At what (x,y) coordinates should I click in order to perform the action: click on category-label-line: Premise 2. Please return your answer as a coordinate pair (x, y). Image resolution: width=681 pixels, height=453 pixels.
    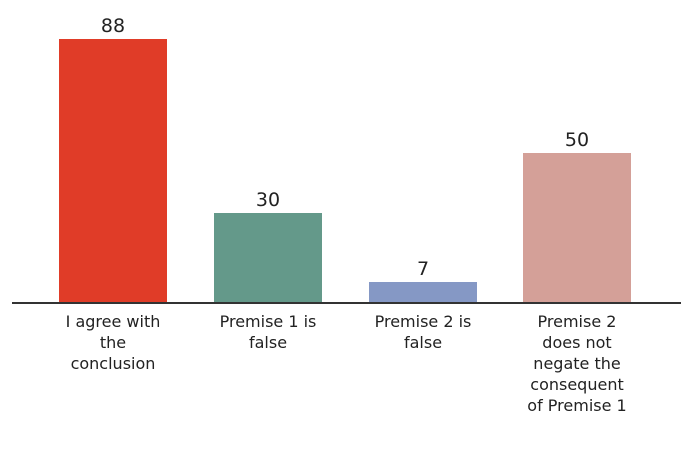
    Looking at the image, I should click on (577, 321).